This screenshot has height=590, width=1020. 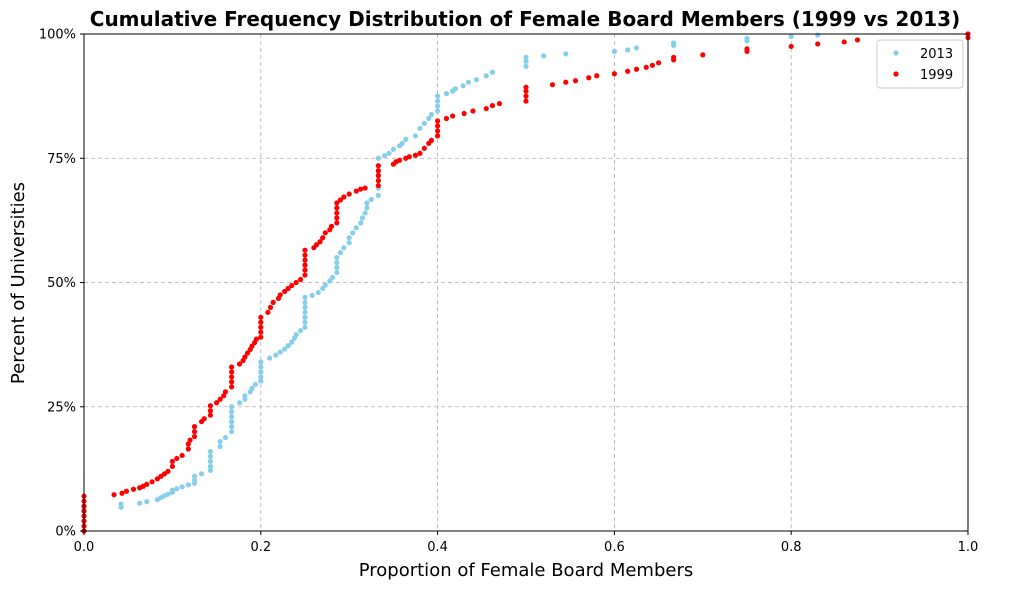 I want to click on x-tick-label: 1.0, so click(x=968, y=547).